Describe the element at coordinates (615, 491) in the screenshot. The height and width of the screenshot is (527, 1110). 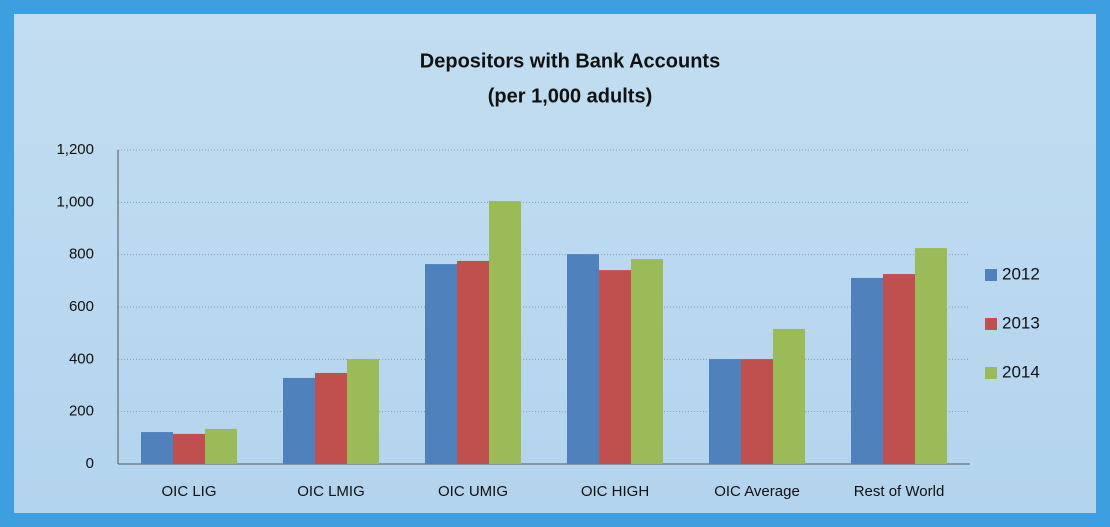
I see `x-tick-label: OIC HIGH` at that location.